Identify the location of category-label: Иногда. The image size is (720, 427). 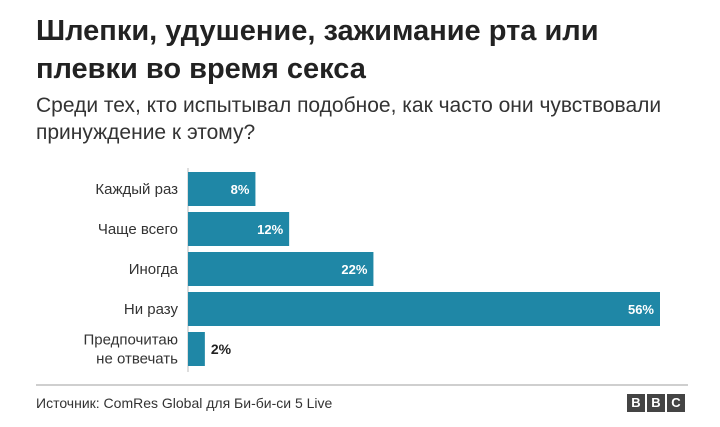
(154, 269).